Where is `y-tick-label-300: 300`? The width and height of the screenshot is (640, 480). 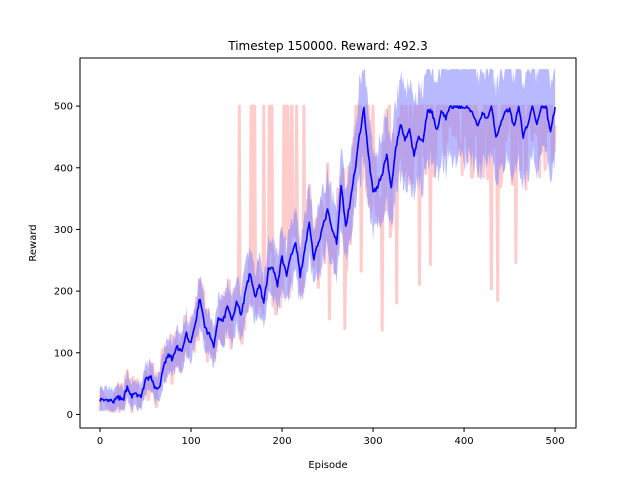
y-tick-label-300: 300 is located at coordinates (63, 230).